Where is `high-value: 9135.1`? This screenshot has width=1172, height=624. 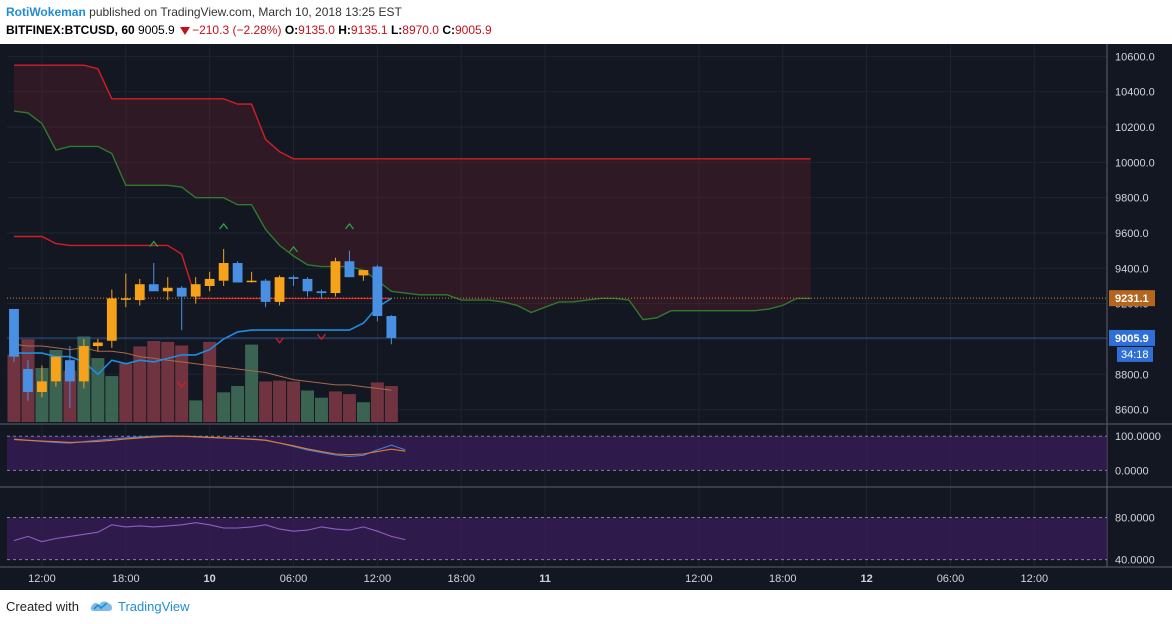
high-value: 9135.1 is located at coordinates (369, 30).